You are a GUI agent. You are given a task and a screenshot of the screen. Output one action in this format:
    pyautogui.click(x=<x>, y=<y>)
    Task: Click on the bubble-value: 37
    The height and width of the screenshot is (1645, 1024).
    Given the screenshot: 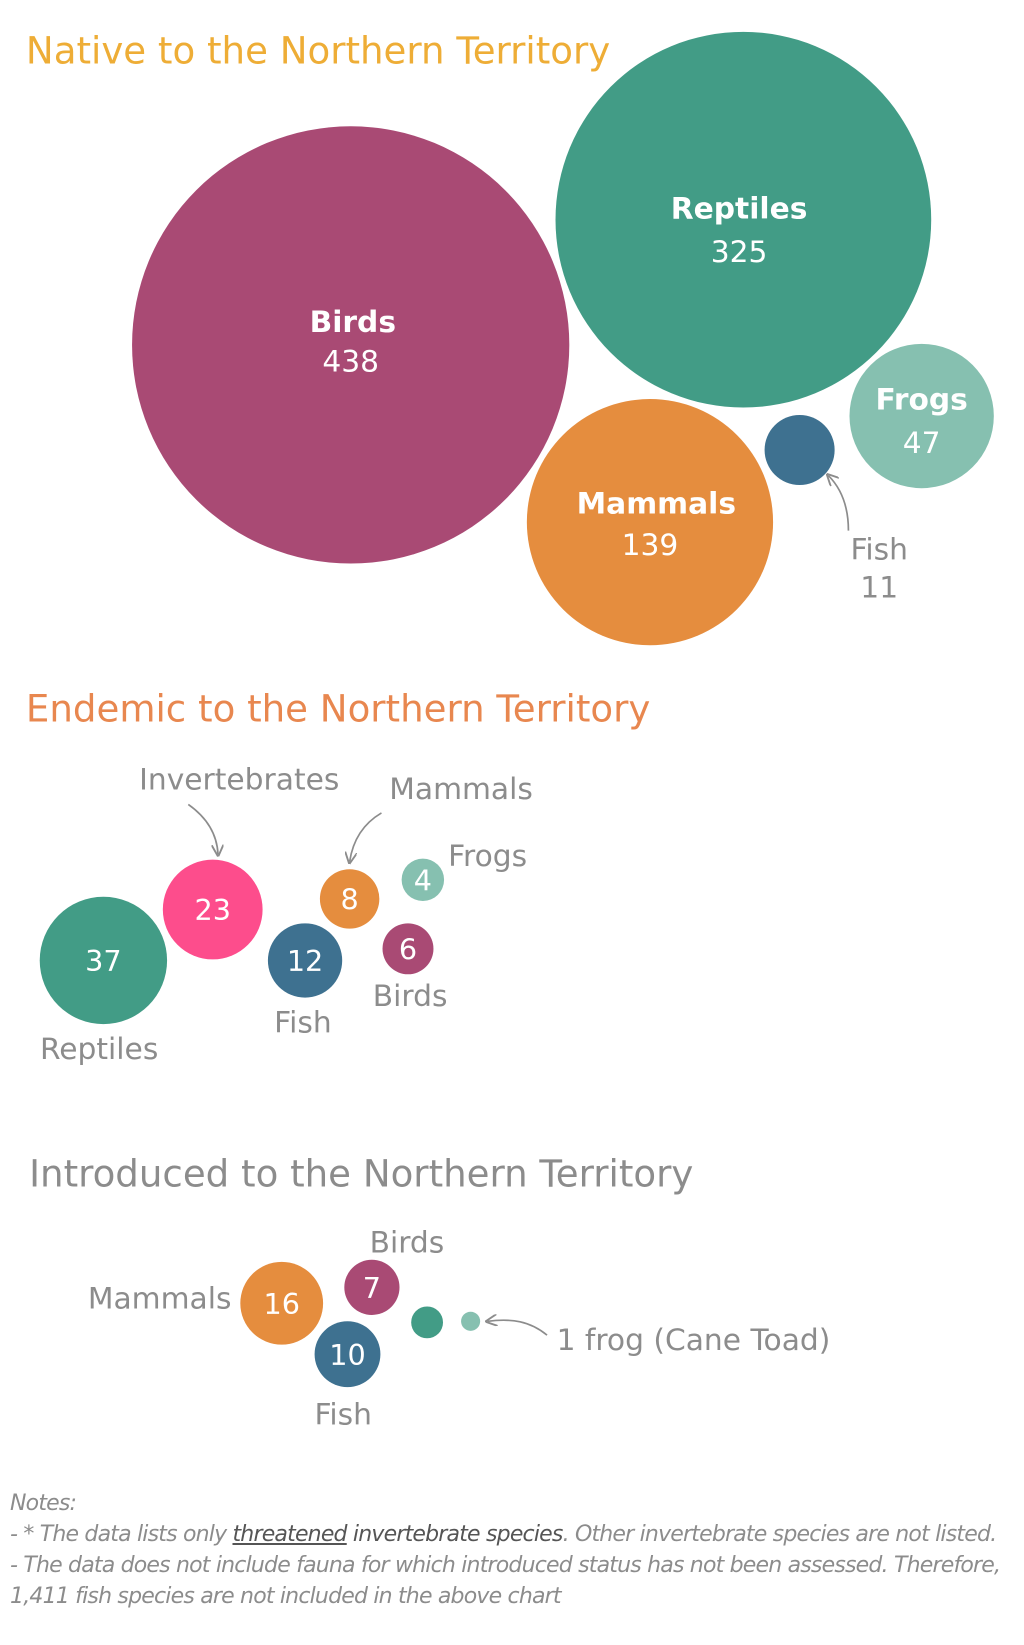 What is the action you would take?
    pyautogui.click(x=103, y=961)
    